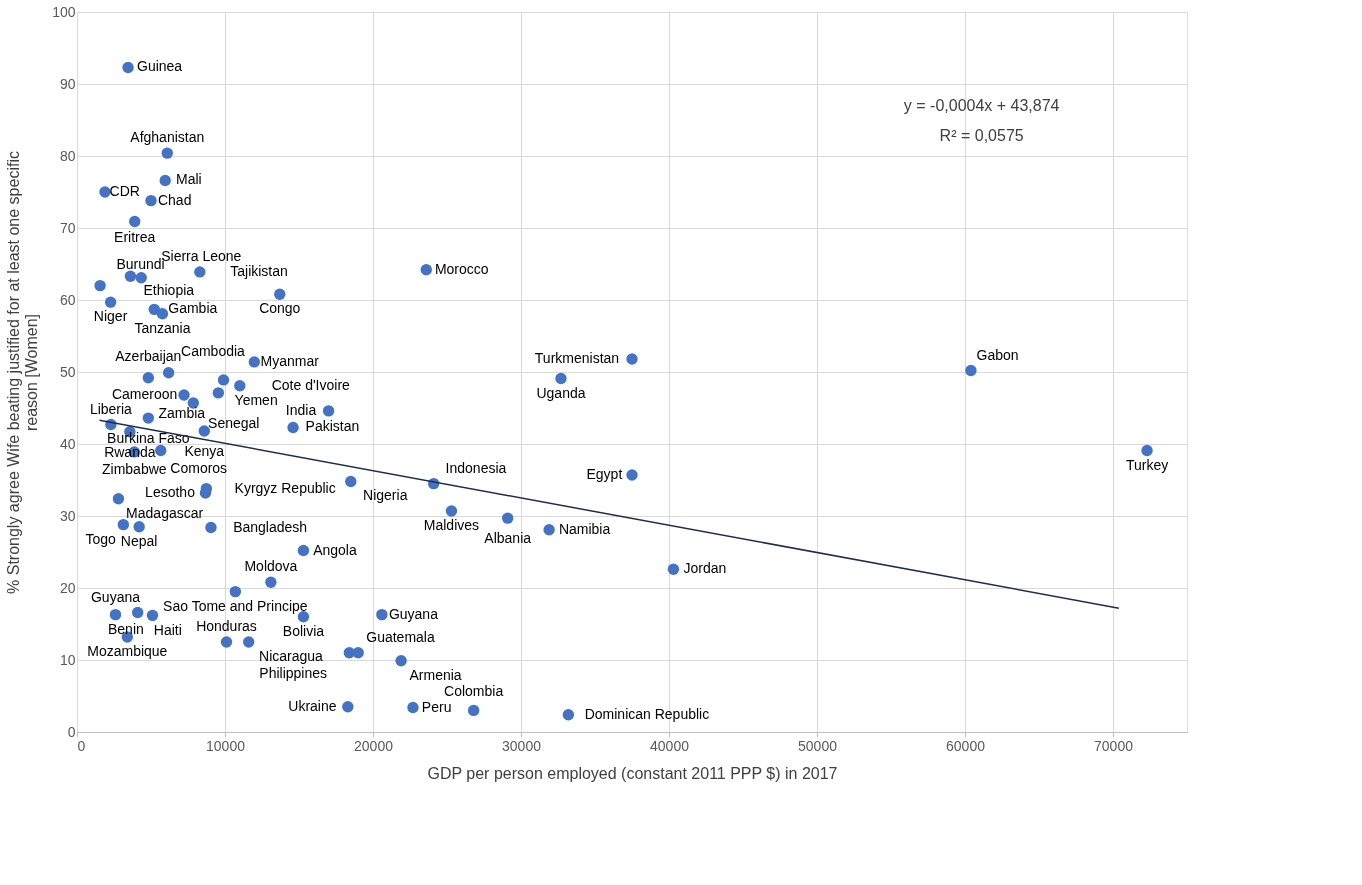 This screenshot has height=885, width=1362. What do you see at coordinates (436, 706) in the screenshot?
I see `data-label: Peru` at bounding box center [436, 706].